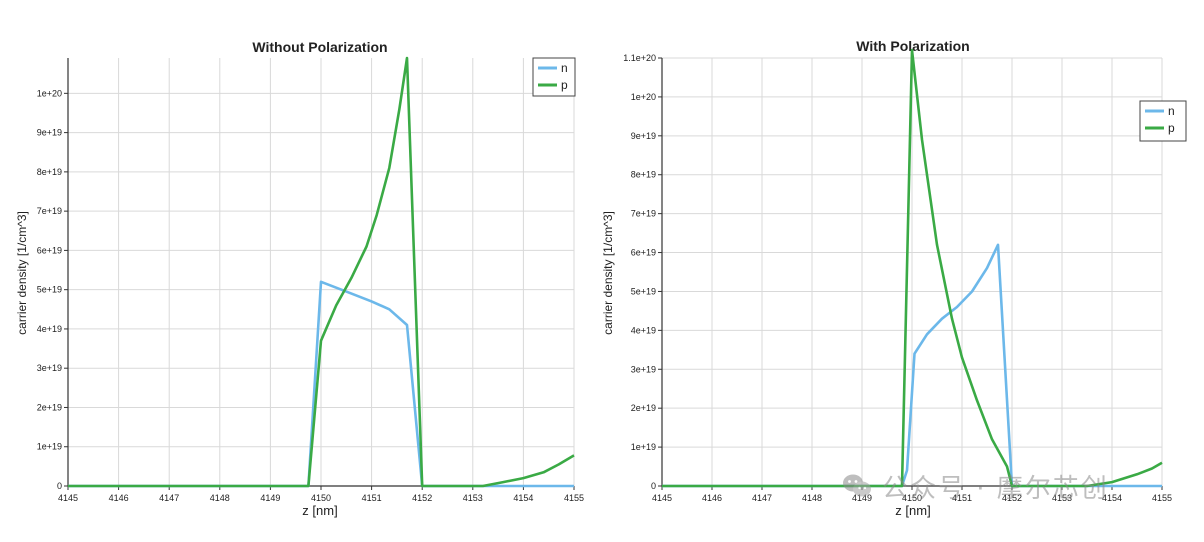 The width and height of the screenshot is (1204, 542). Describe the element at coordinates (639, 58) in the screenshot. I see `y-tick-label: 1.1e+20` at that location.